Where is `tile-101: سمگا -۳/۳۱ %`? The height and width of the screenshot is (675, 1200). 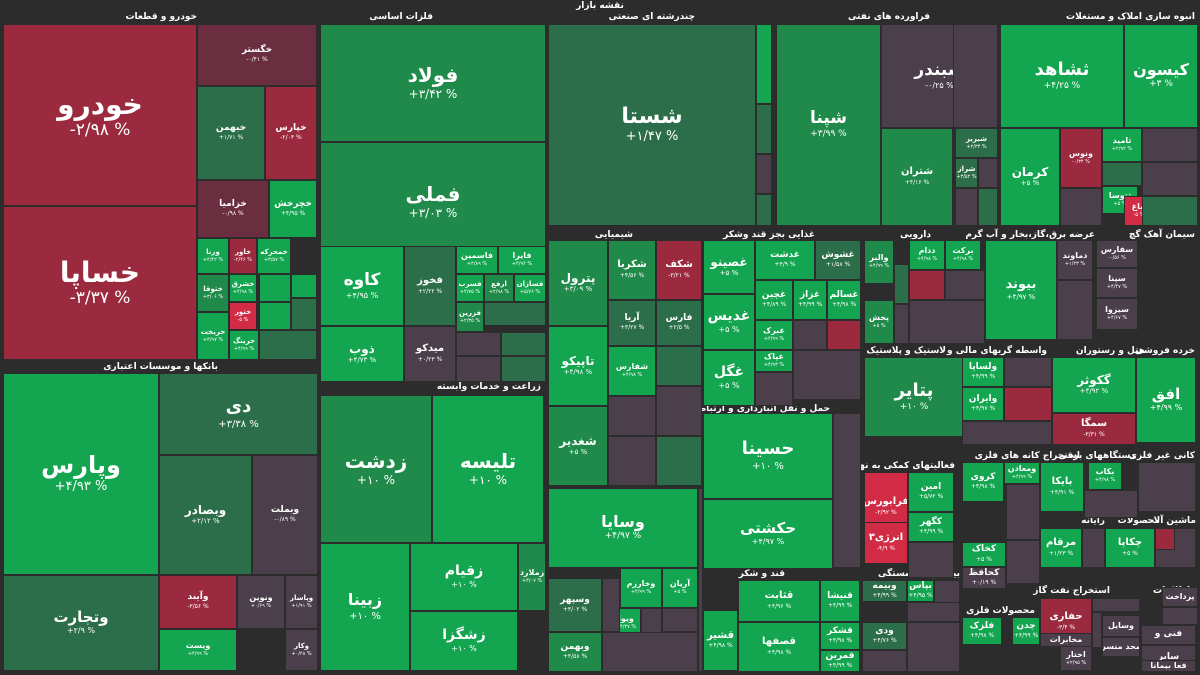 tile-101: سمگا -۳/۳۱ % is located at coordinates (1094, 429).